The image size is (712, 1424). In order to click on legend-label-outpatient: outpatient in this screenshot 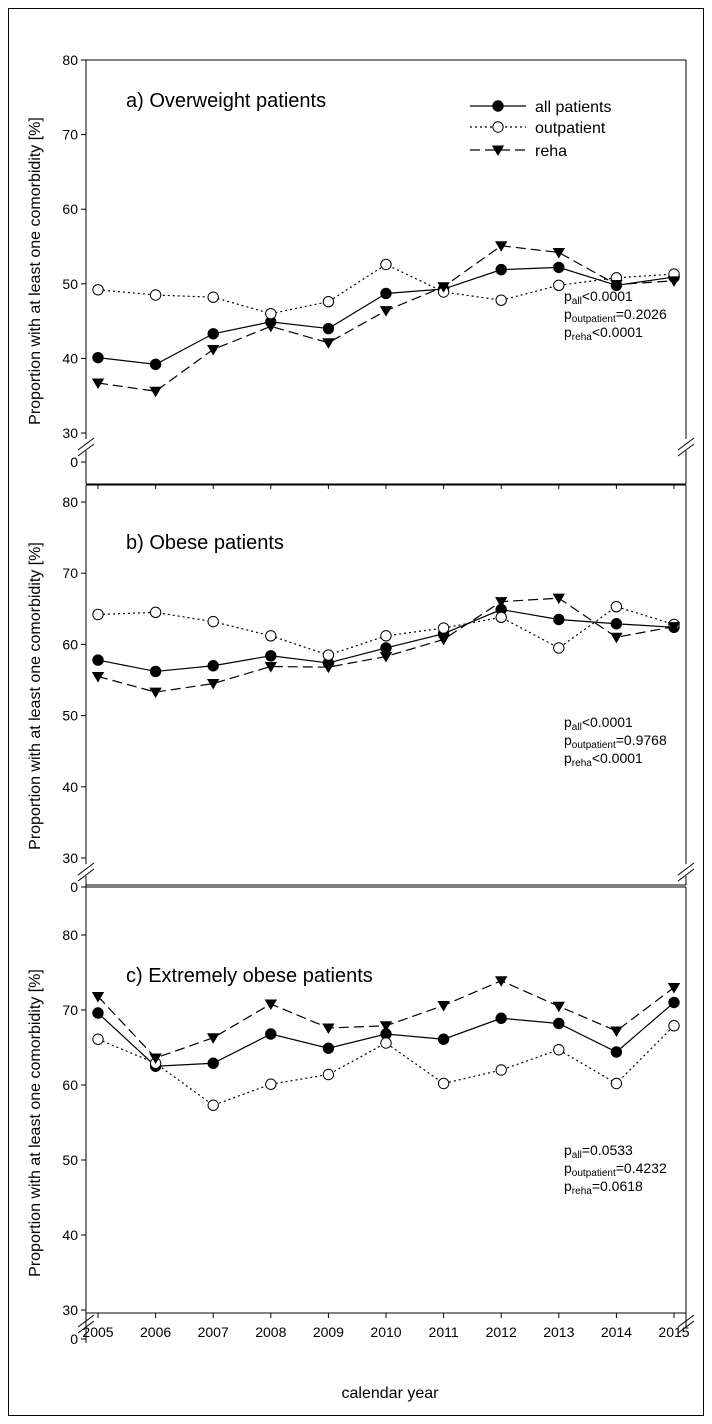, I will do `click(570, 128)`.